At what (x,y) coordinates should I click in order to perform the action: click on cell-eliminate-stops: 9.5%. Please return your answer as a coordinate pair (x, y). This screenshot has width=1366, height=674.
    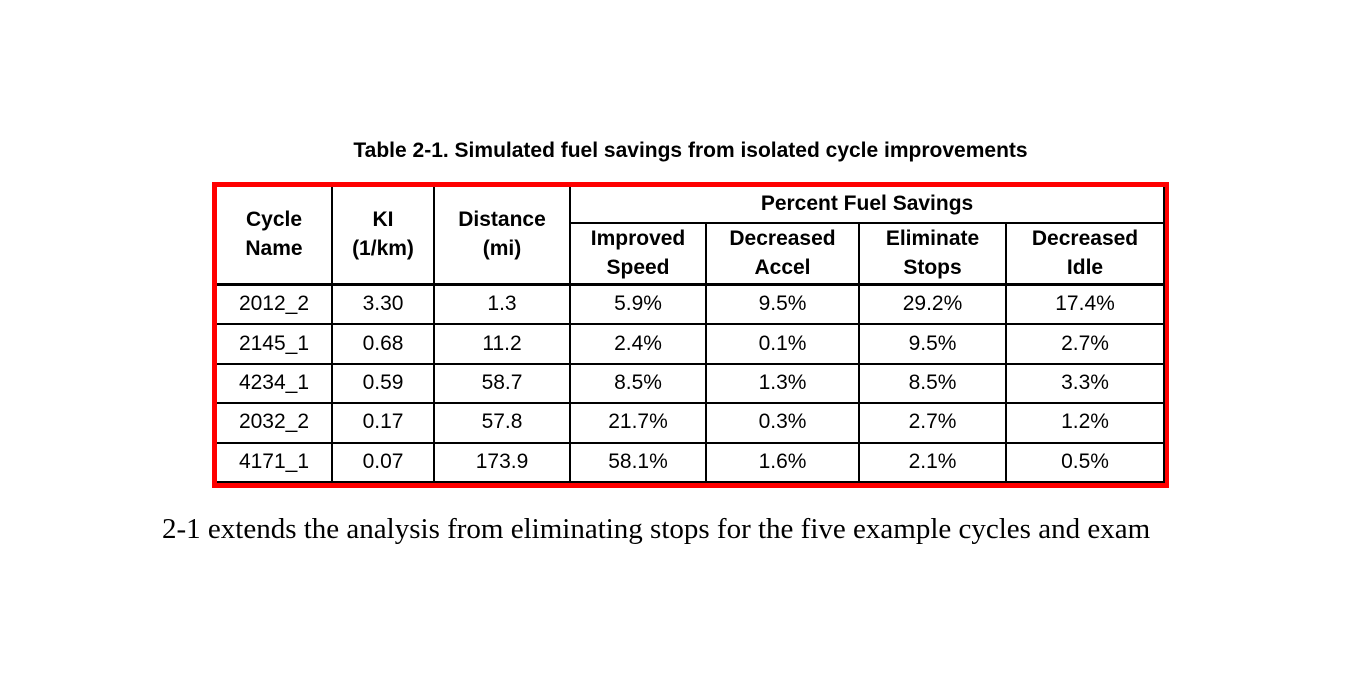
    Looking at the image, I should click on (932, 344).